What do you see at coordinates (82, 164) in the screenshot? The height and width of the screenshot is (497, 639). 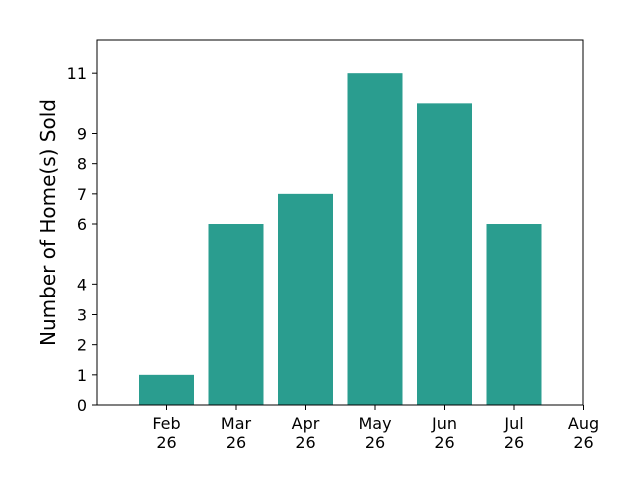 I see `y-tick-label: 8` at bounding box center [82, 164].